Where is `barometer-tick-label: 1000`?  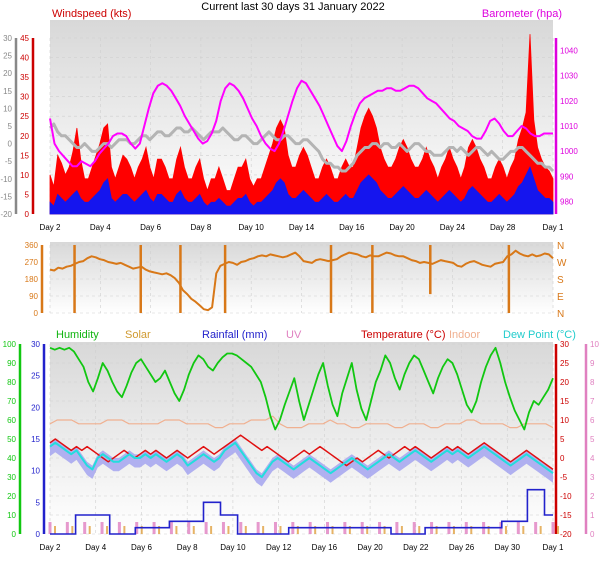
barometer-tick-label: 1000 is located at coordinates (569, 151).